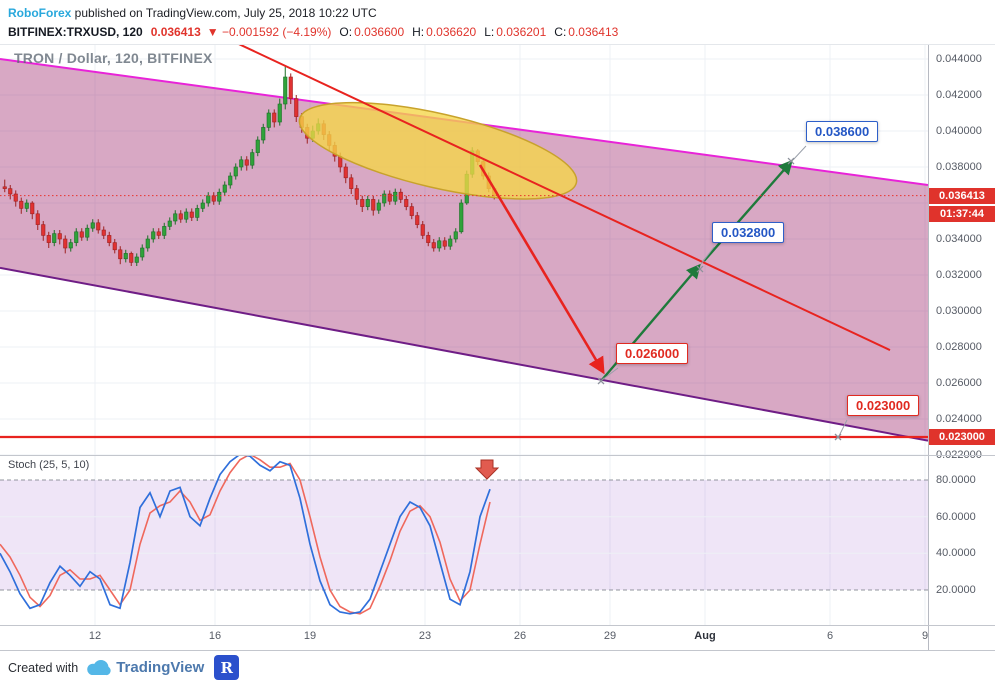 Image resolution: width=995 pixels, height=684 pixels. What do you see at coordinates (489, 32) in the screenshot?
I see `low-label: L:` at bounding box center [489, 32].